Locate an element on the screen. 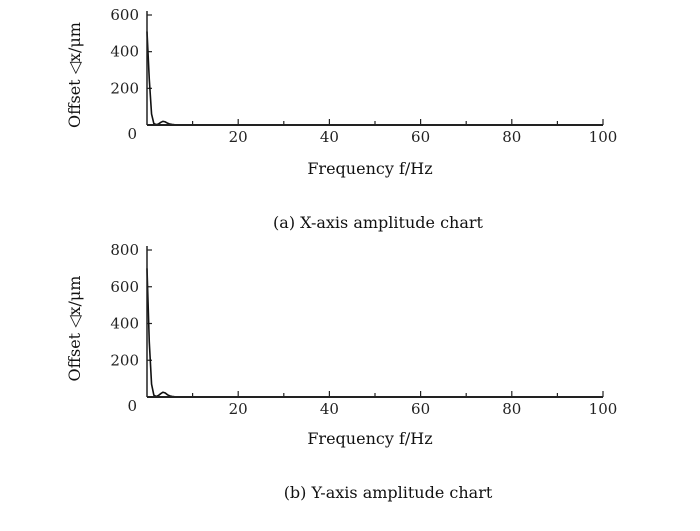 Image resolution: width=700 pixels, height=531 pixels. x-chart-y-tick-label: 600 is located at coordinates (124, 15).